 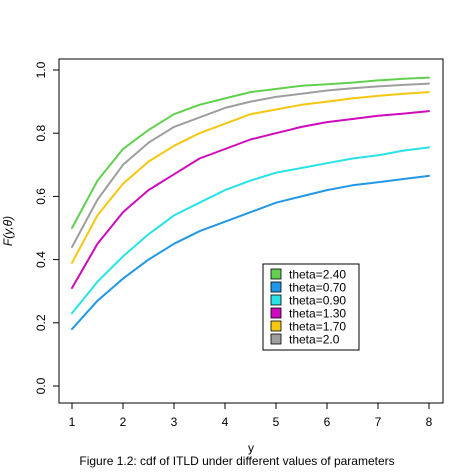 What do you see at coordinates (317, 327) in the screenshot?
I see `legend-label: theta=1.70` at bounding box center [317, 327].